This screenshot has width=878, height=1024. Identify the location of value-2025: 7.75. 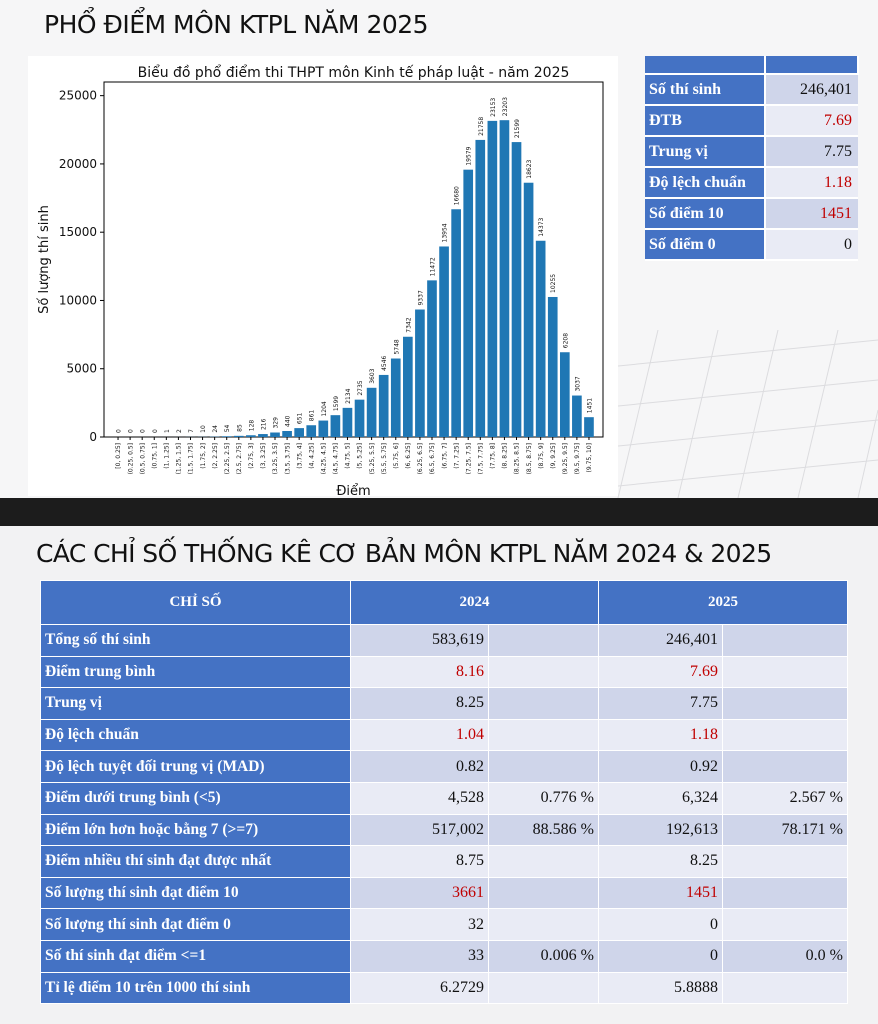
(660, 703).